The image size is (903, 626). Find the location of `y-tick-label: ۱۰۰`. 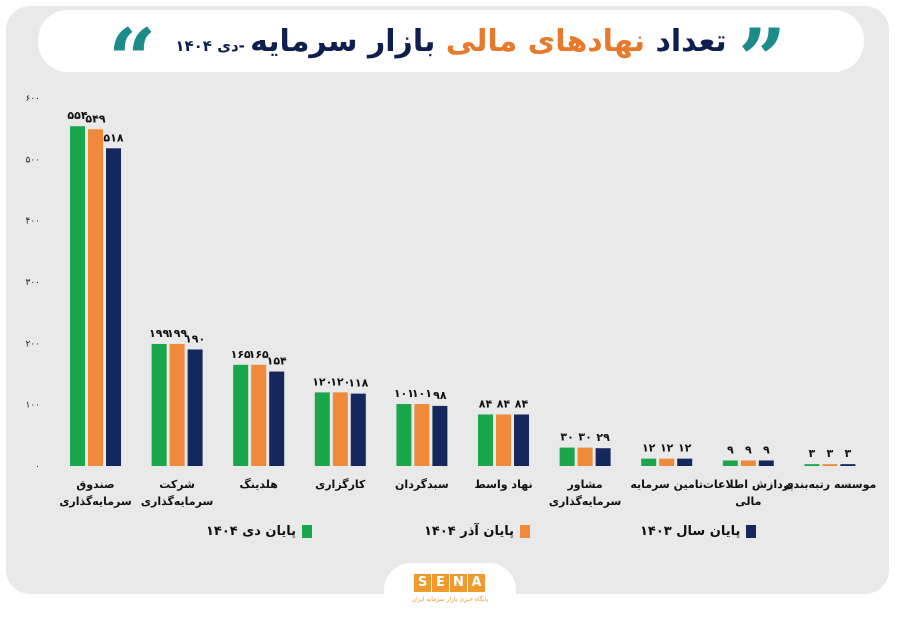

y-tick-label: ۱۰۰ is located at coordinates (32, 406).